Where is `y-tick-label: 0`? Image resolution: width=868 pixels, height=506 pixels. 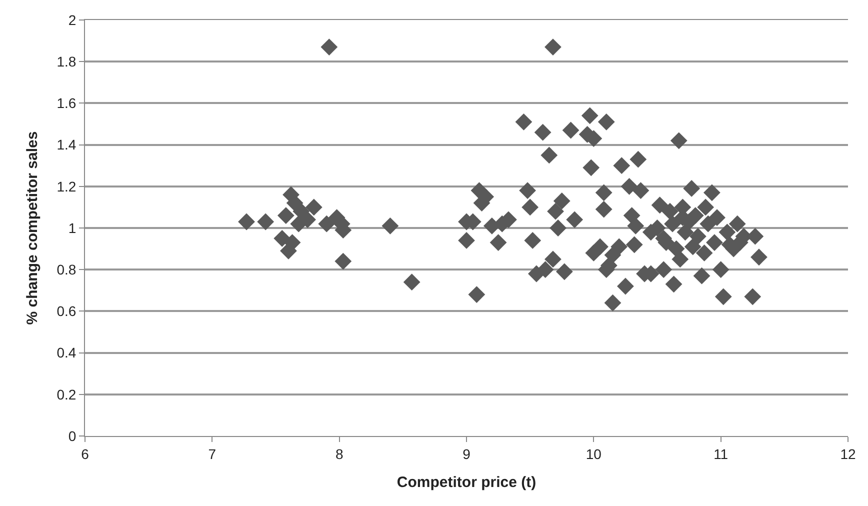 y-tick-label: 0 is located at coordinates (72, 436).